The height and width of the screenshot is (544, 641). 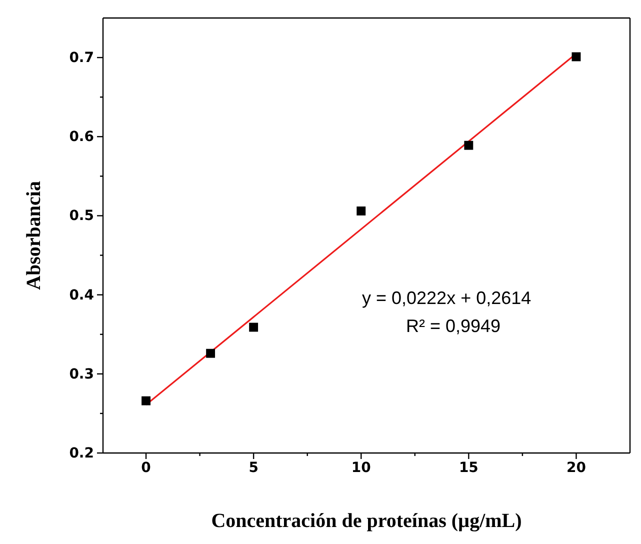 What do you see at coordinates (253, 468) in the screenshot?
I see `x-tick-label: 5` at bounding box center [253, 468].